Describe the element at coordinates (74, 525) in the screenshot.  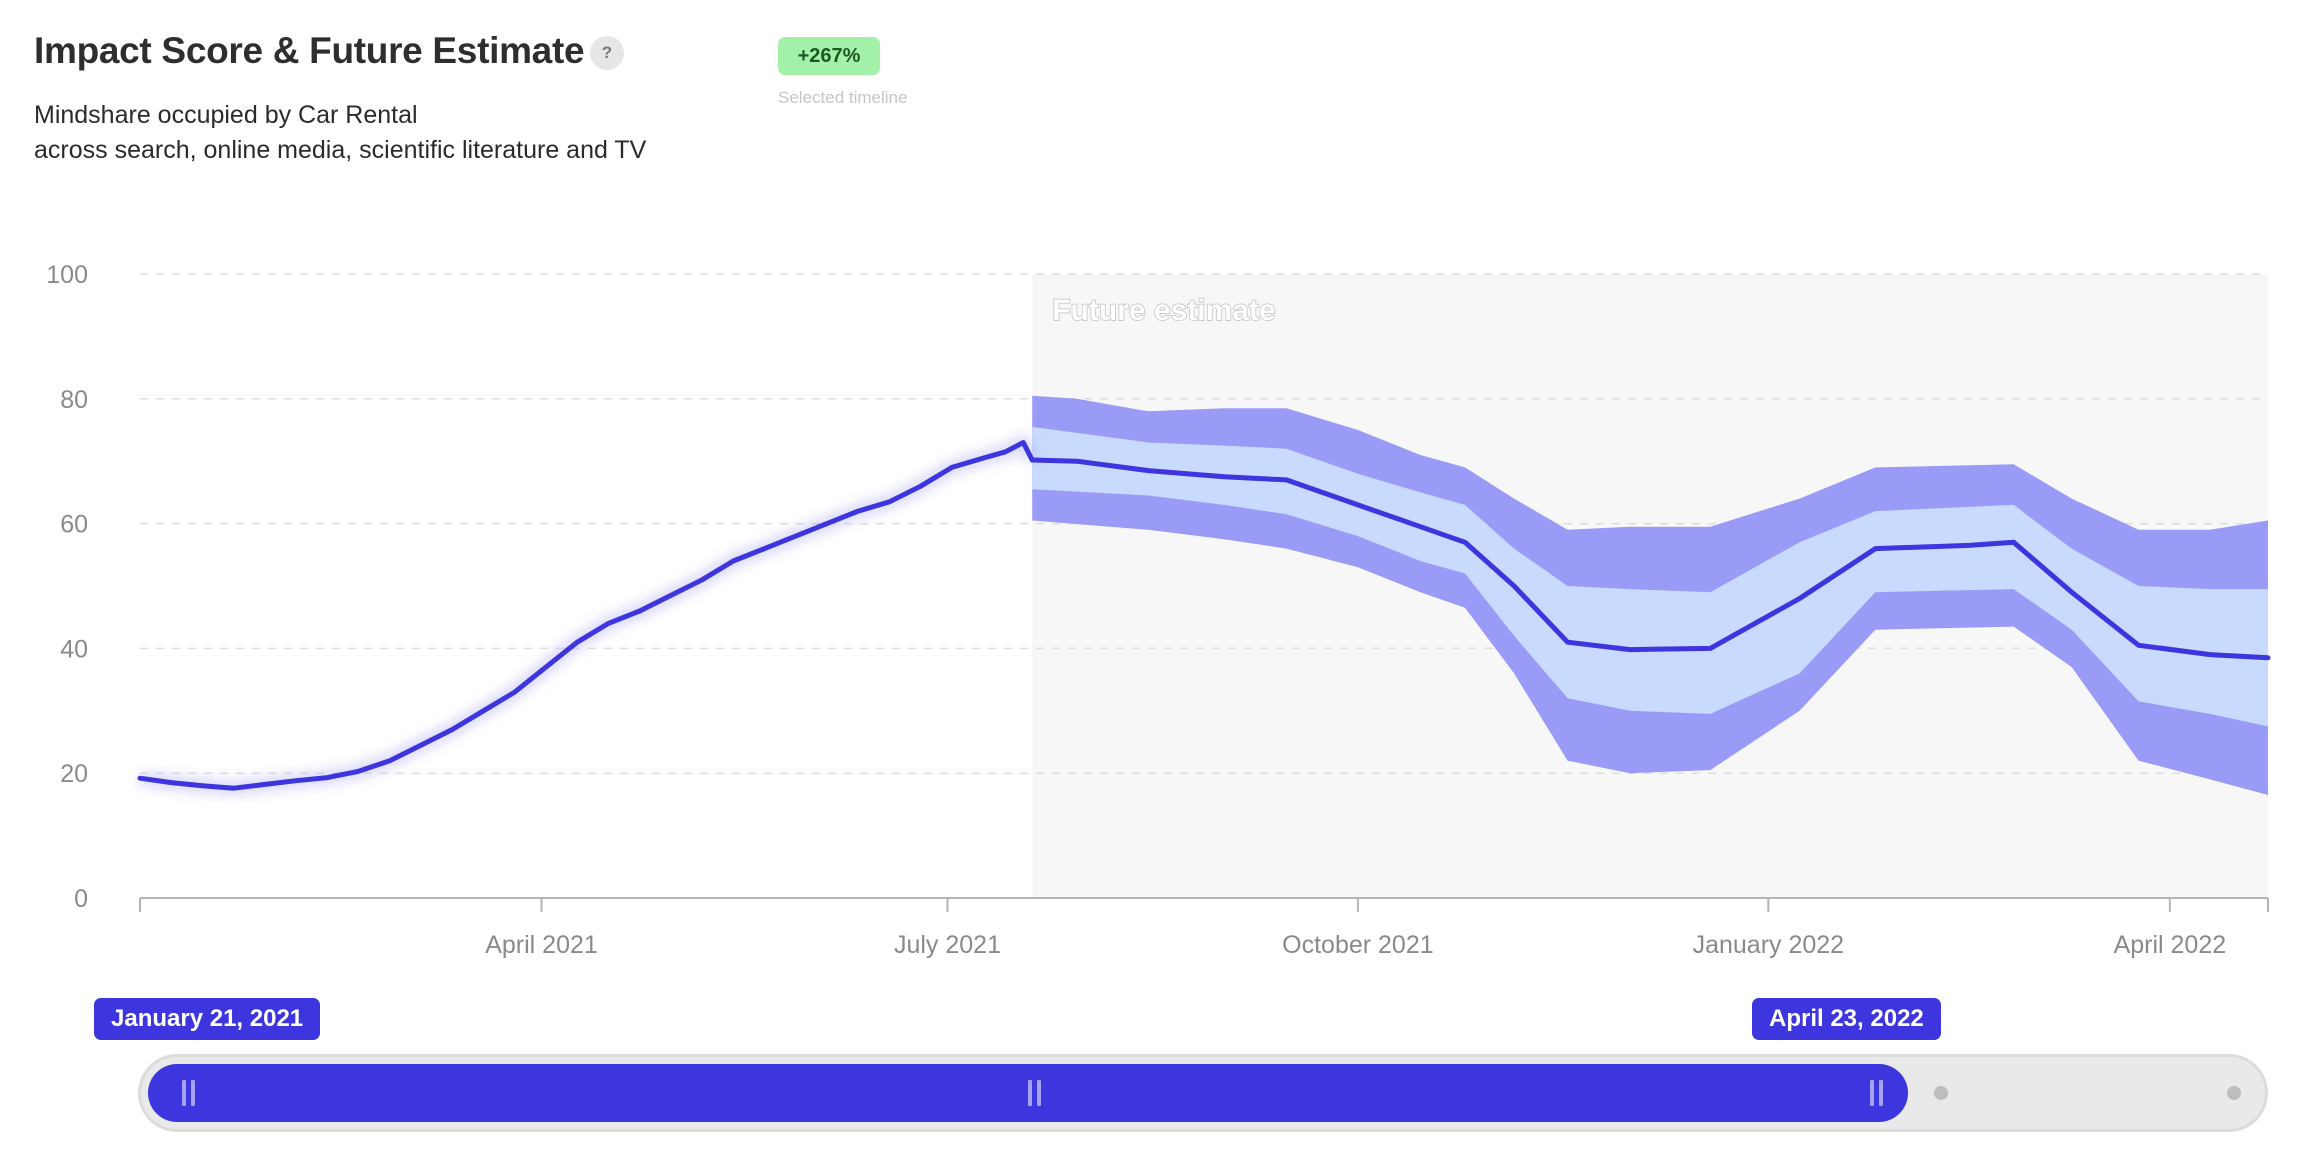
I see `y-tick-label: 60` at that location.